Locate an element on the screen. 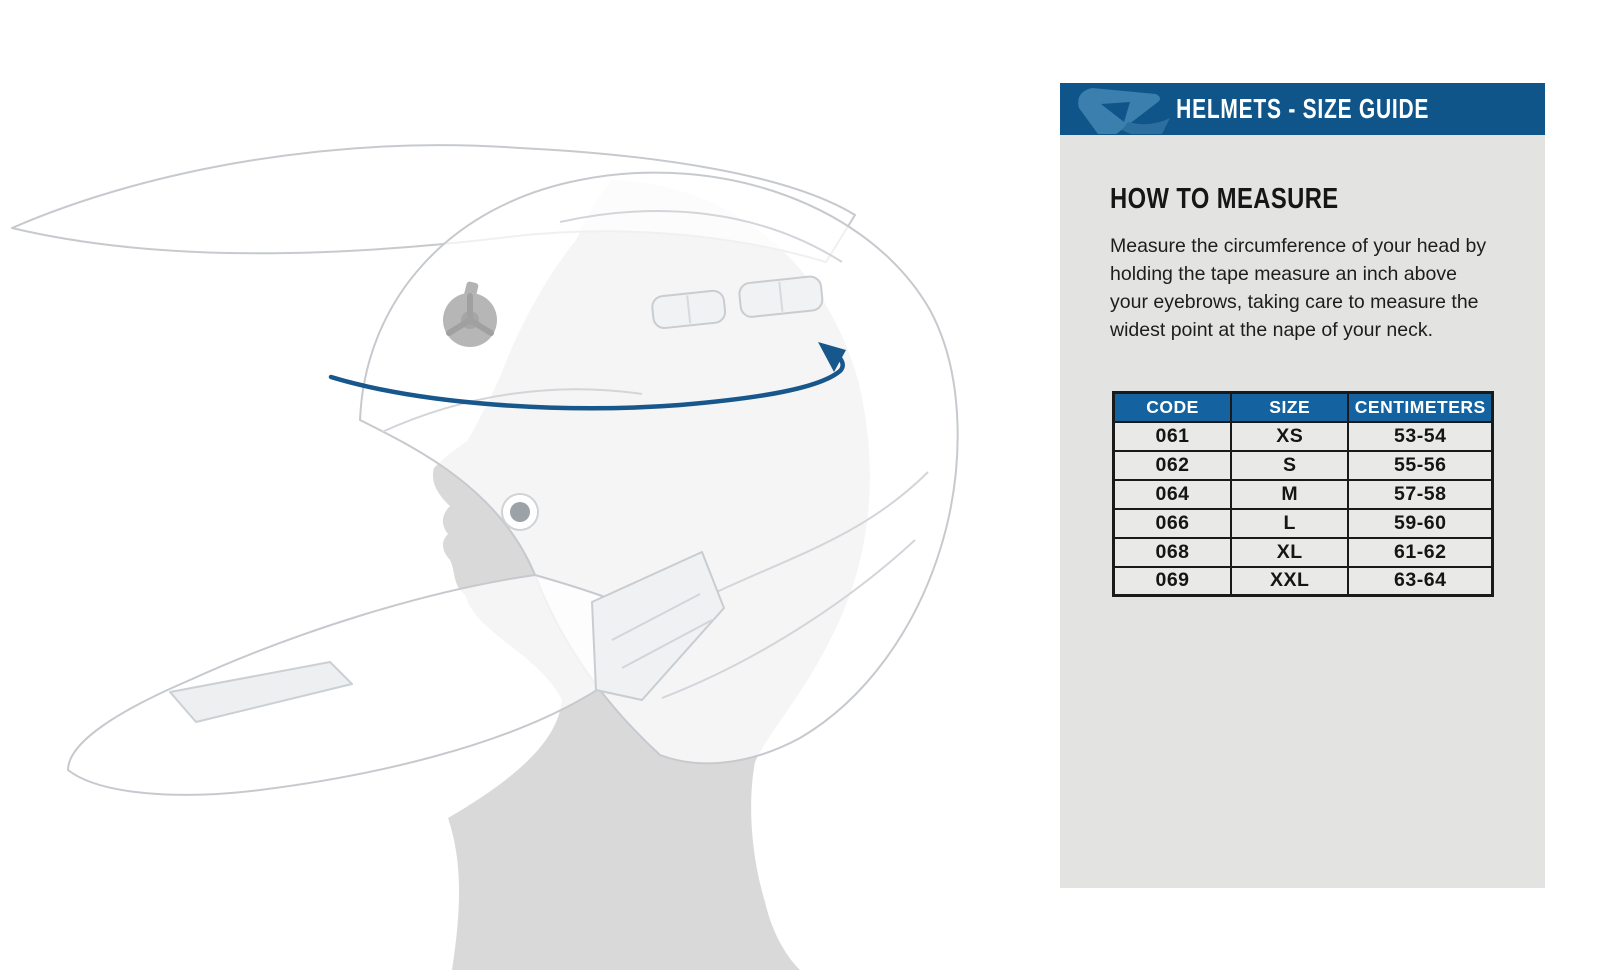  cell-centimeters: 57-58 is located at coordinates (1420, 494).